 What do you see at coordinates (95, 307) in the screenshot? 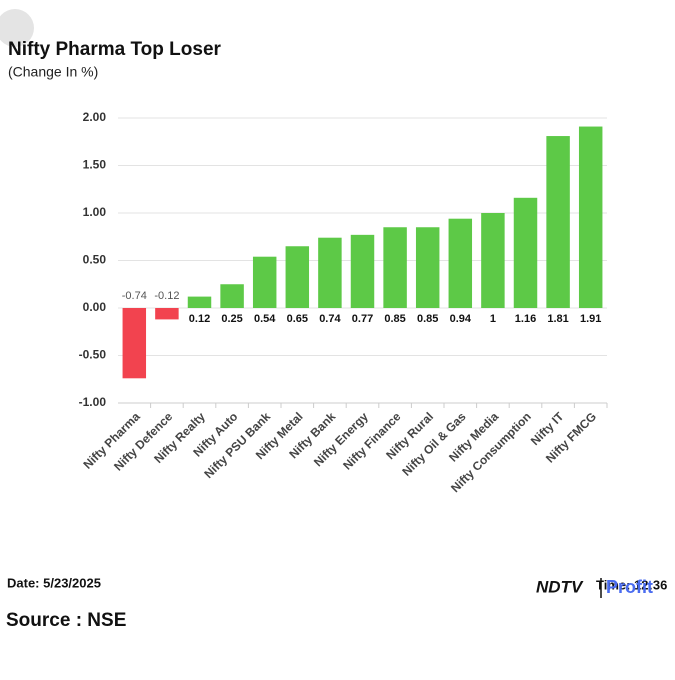
I see `y-tick-label: 0.00` at bounding box center [95, 307].